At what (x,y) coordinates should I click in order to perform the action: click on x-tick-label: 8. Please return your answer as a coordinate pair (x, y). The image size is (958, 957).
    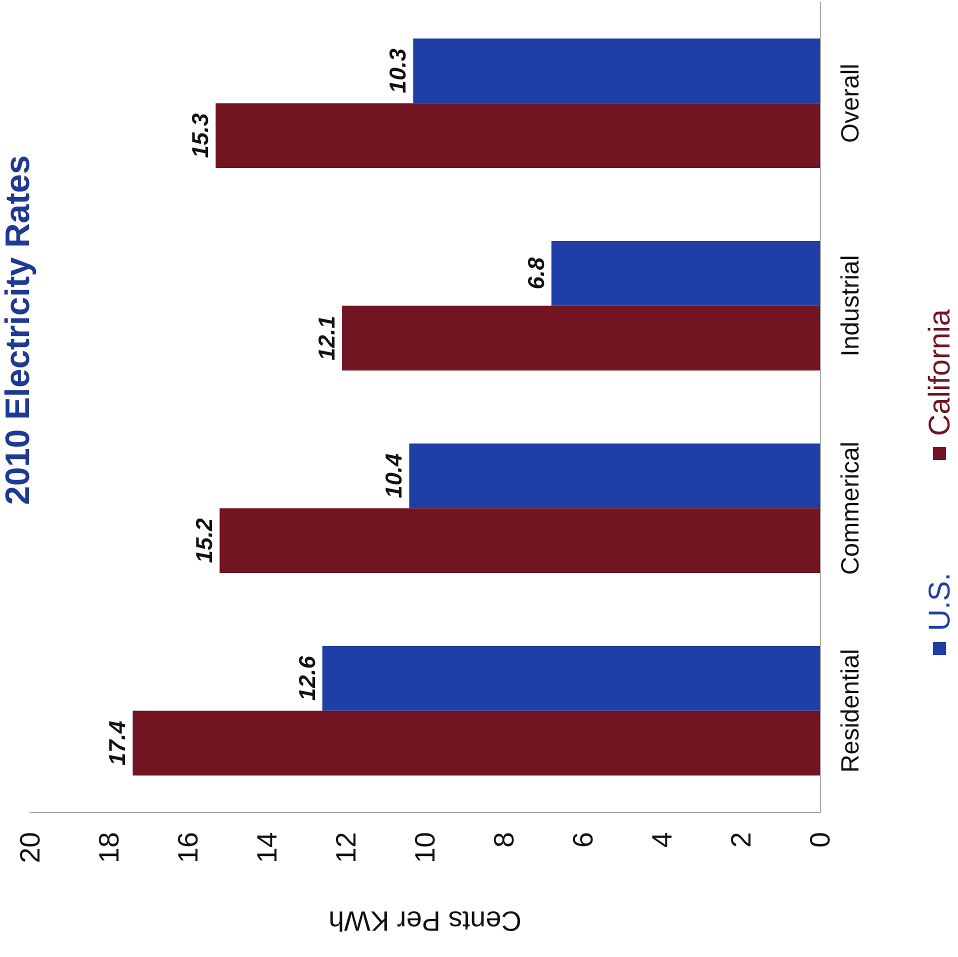
    Looking at the image, I should click on (504, 840).